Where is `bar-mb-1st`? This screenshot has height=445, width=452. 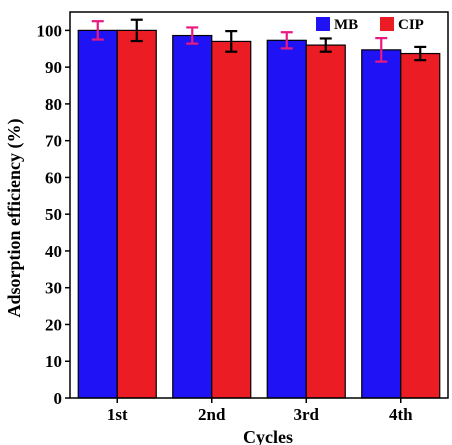 bar-mb-1st is located at coordinates (97, 214).